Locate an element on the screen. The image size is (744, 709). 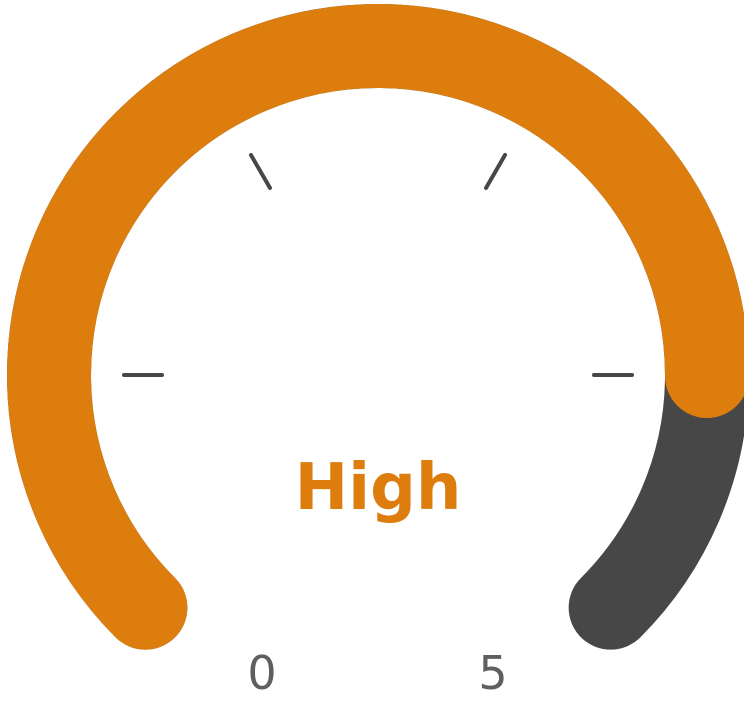
gauge-tick-upper-left is located at coordinates (260, 171).